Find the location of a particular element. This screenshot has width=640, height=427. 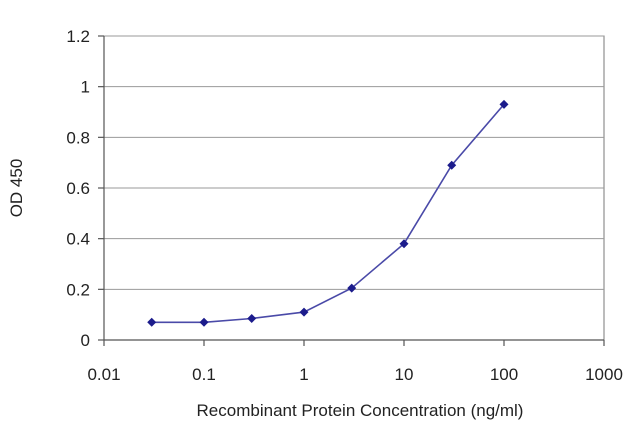

y-tick-label: 1.2 is located at coordinates (78, 36).